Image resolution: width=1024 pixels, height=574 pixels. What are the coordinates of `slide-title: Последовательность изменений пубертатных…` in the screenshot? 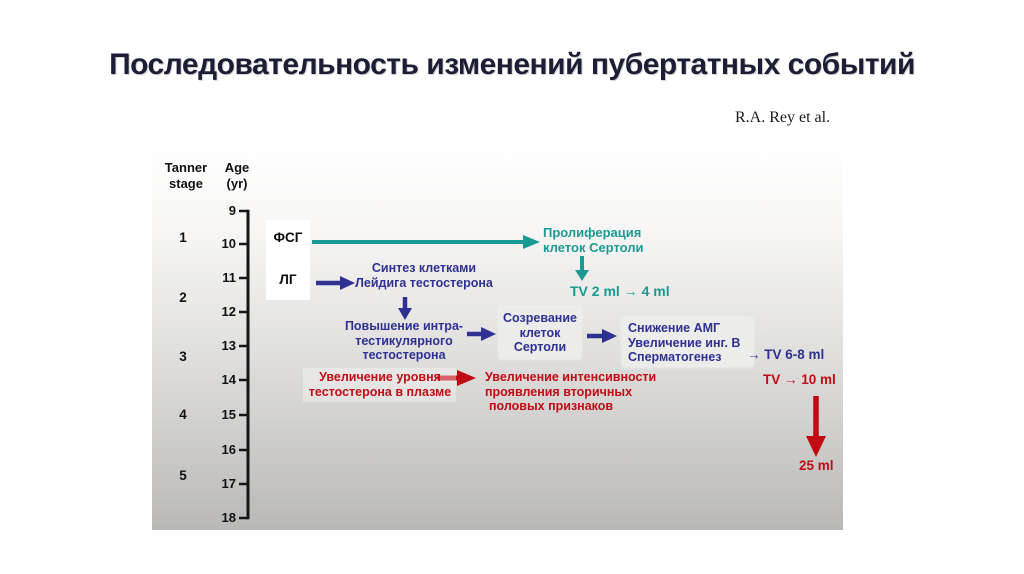 It's located at (512, 64).